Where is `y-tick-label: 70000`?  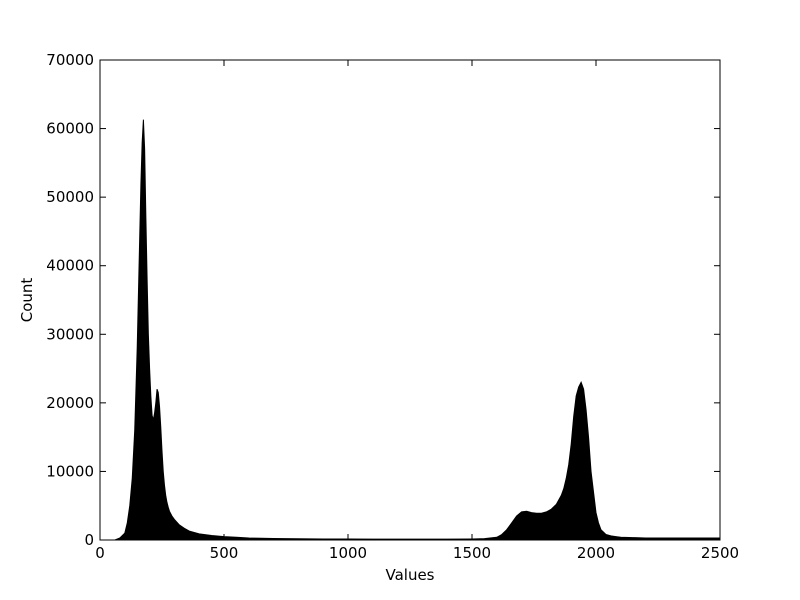
y-tick-label: 70000 is located at coordinates (70, 60).